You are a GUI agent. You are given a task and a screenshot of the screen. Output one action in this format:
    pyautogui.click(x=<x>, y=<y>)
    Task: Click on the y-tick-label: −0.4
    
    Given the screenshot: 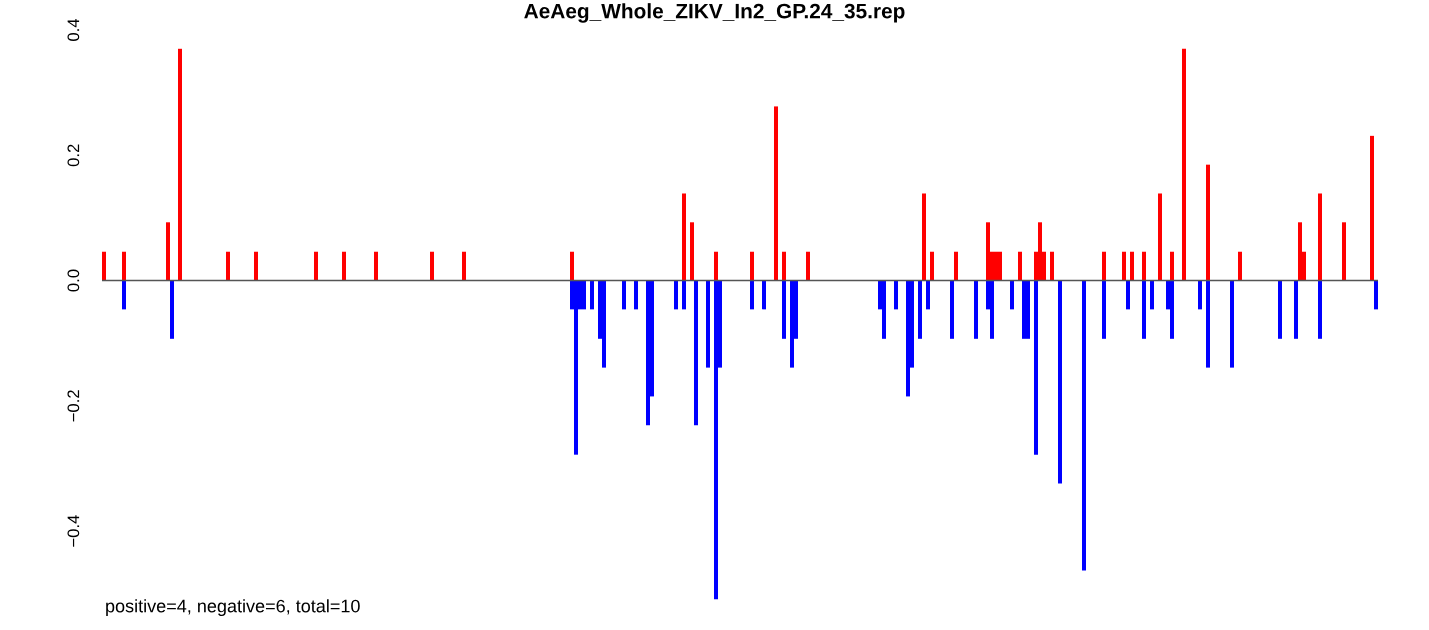 What is the action you would take?
    pyautogui.click(x=73, y=531)
    